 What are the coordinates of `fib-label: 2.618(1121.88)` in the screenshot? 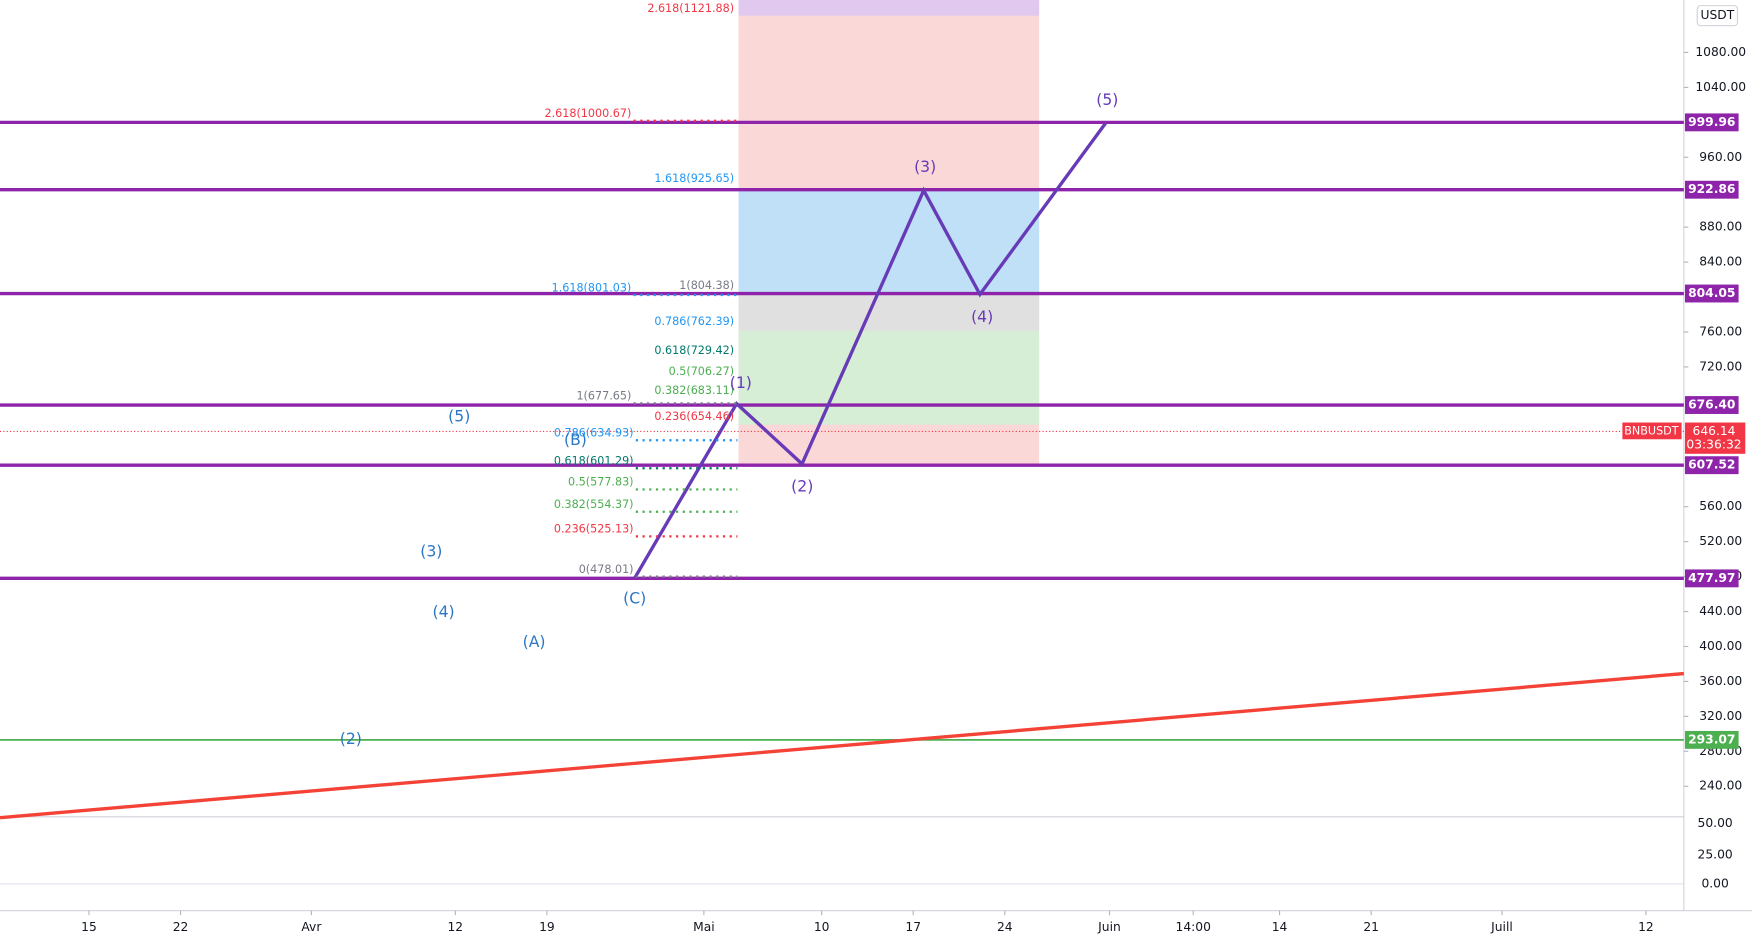 It's located at (690, 8).